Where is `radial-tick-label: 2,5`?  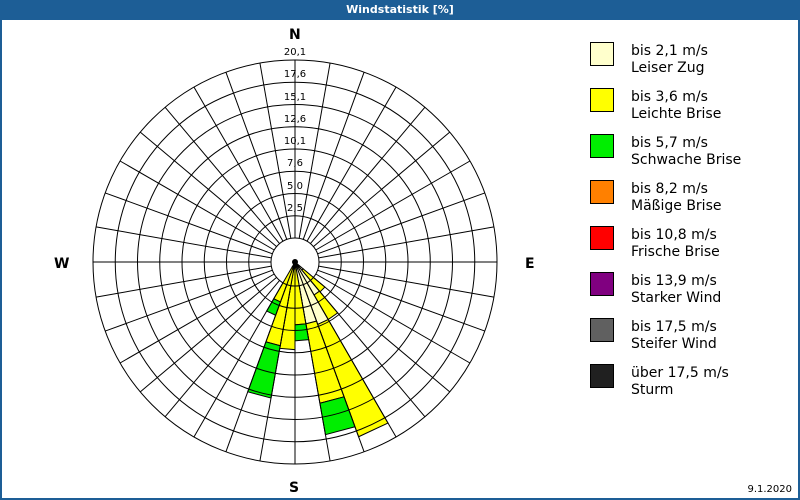 radial-tick-label: 2,5 is located at coordinates (295, 208).